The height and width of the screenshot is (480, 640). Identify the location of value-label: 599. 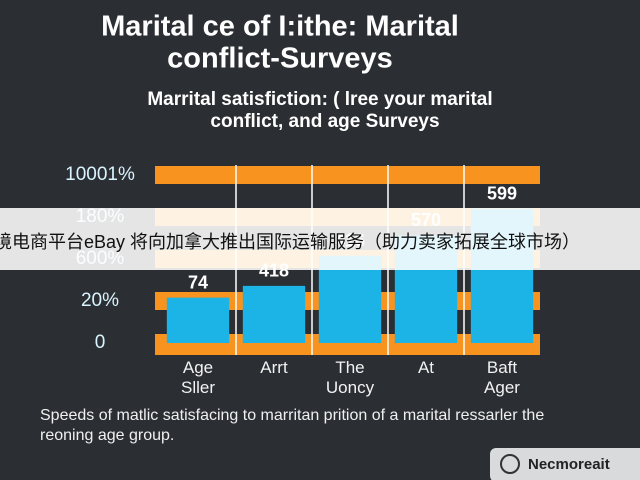
(502, 193).